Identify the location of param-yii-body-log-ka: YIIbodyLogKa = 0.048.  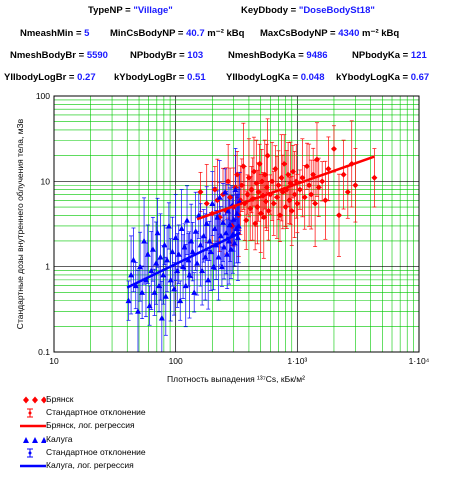
(275, 77).